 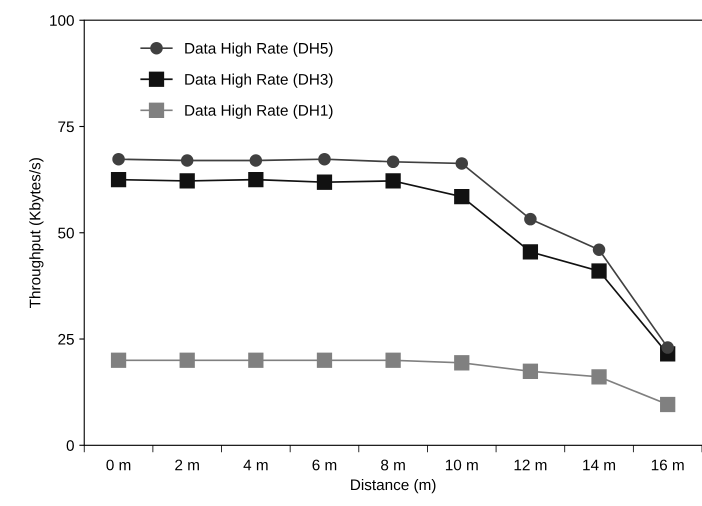 I want to click on y-tick-label: 100, so click(x=62, y=20).